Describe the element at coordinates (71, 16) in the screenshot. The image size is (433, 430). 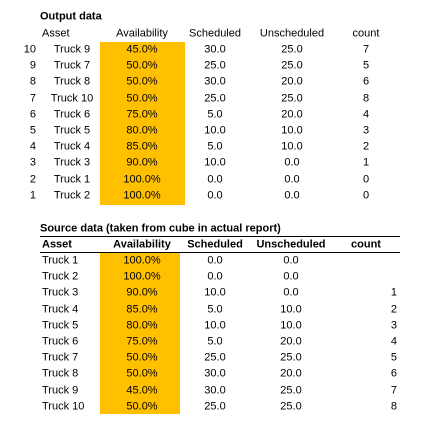
I see `table-title: Output data` at that location.